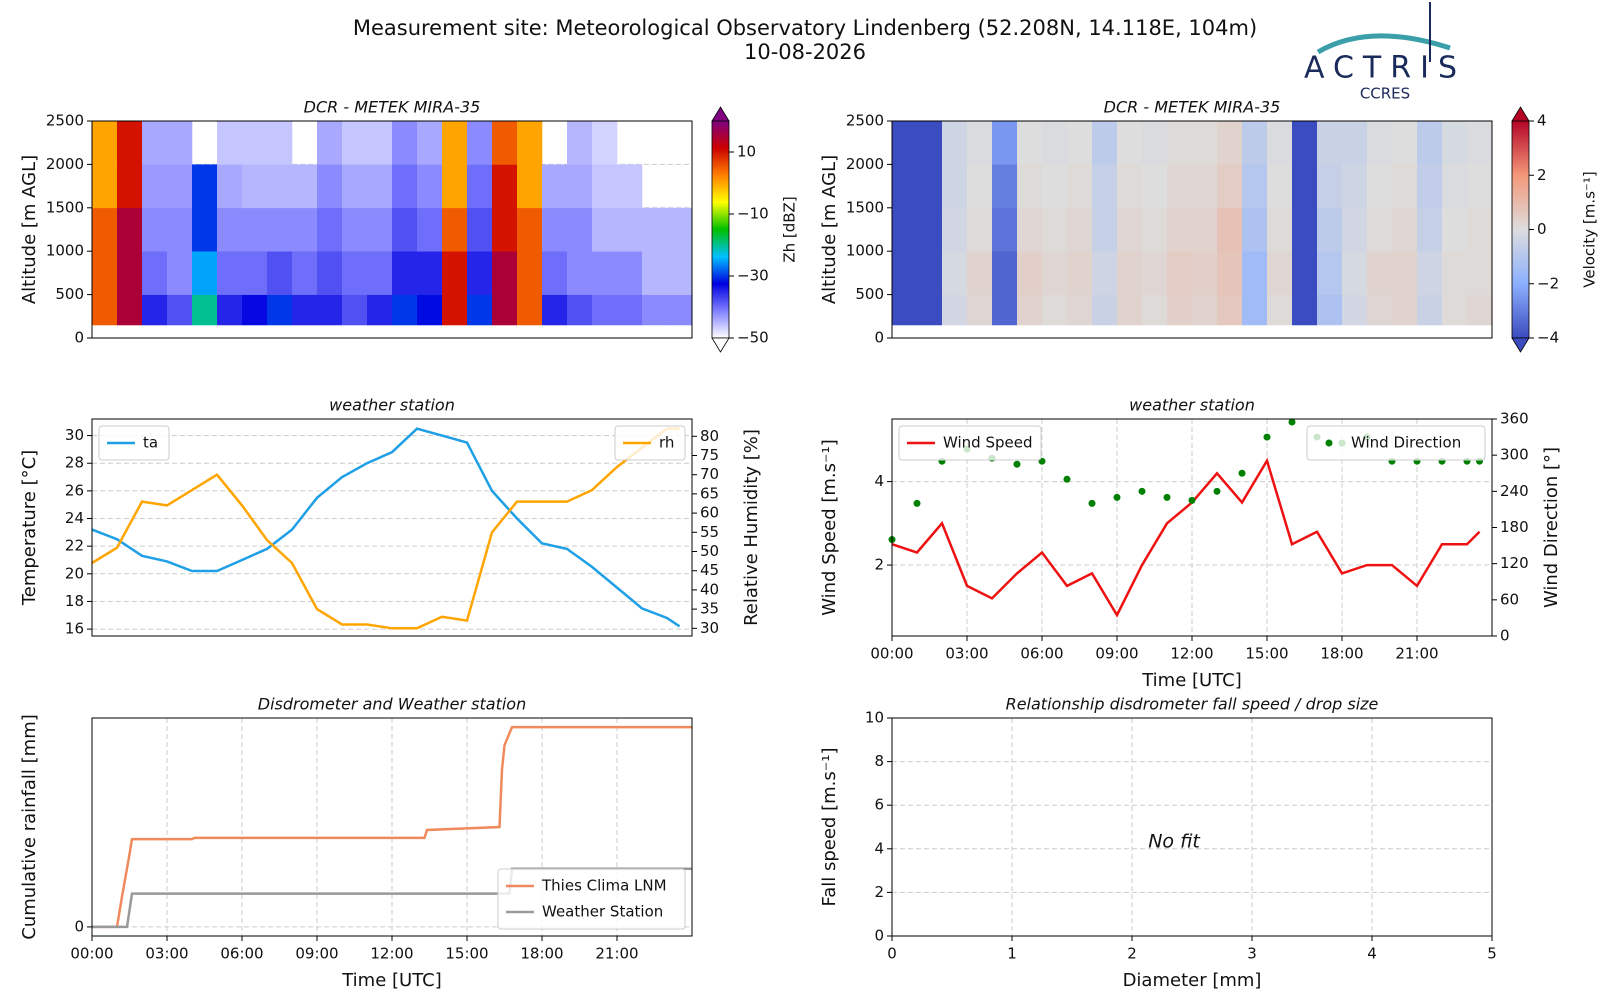 The image size is (1600, 1000). What do you see at coordinates (966, 654) in the screenshot?
I see `x-tick-label: 03:00` at bounding box center [966, 654].